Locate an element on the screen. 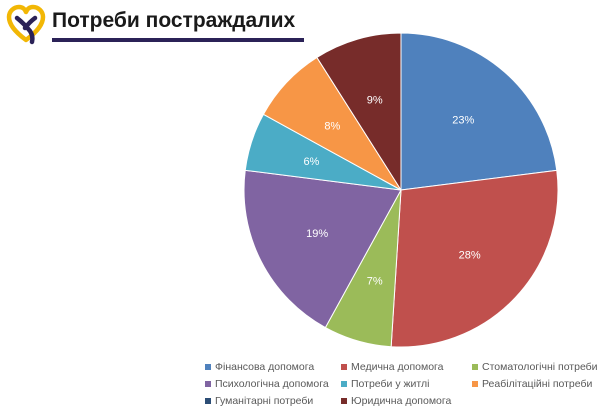 This screenshot has width=607, height=409. slice-value-label: 28% is located at coordinates (470, 256).